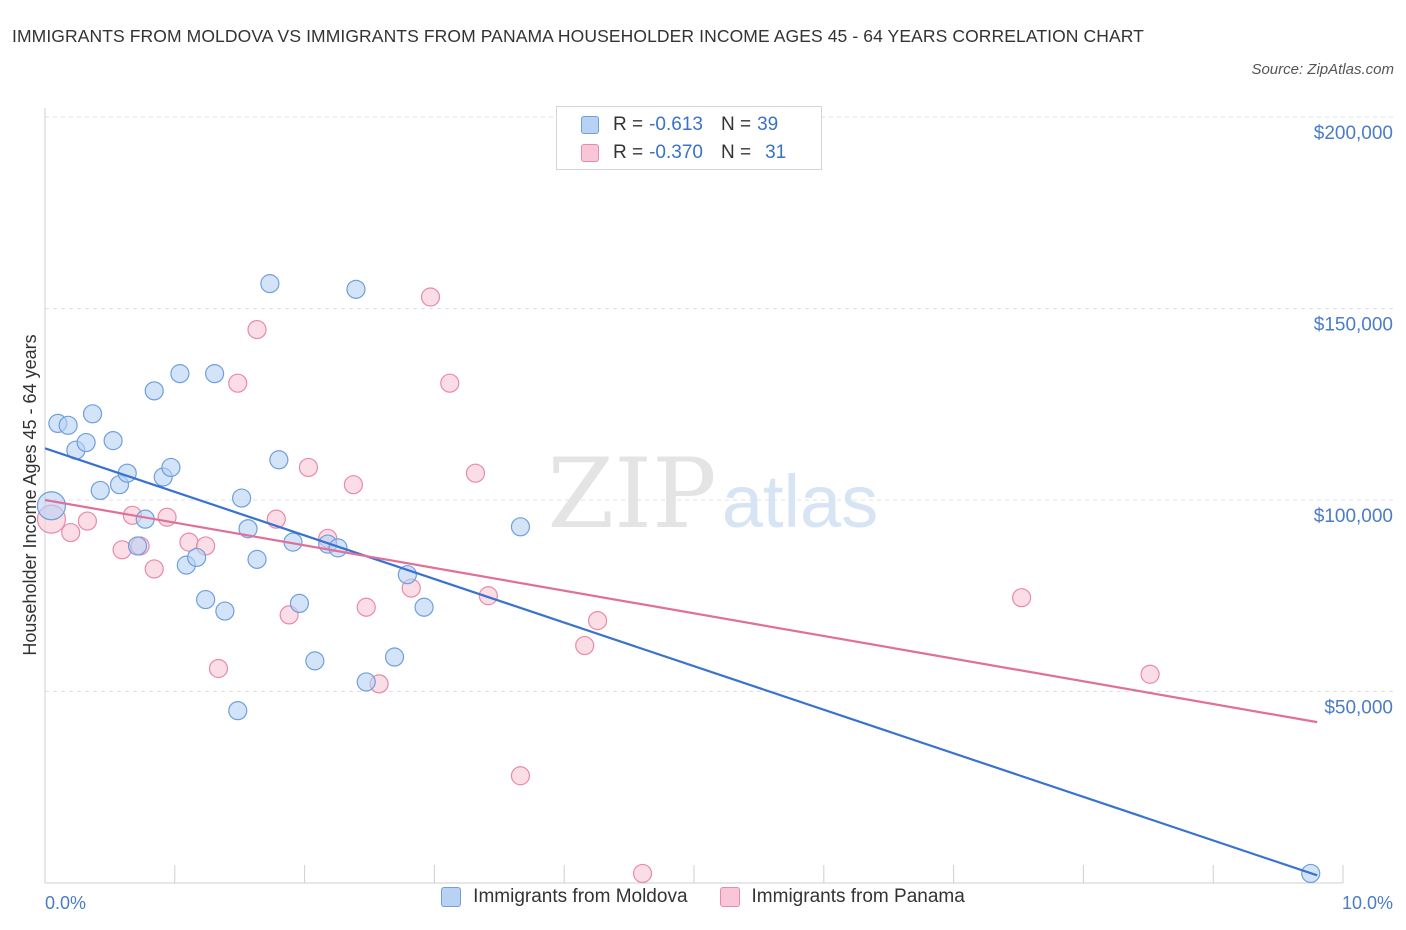 This screenshot has width=1406, height=930. I want to click on legend-row-moldova: R = -0.613 N = 39, so click(679, 125).